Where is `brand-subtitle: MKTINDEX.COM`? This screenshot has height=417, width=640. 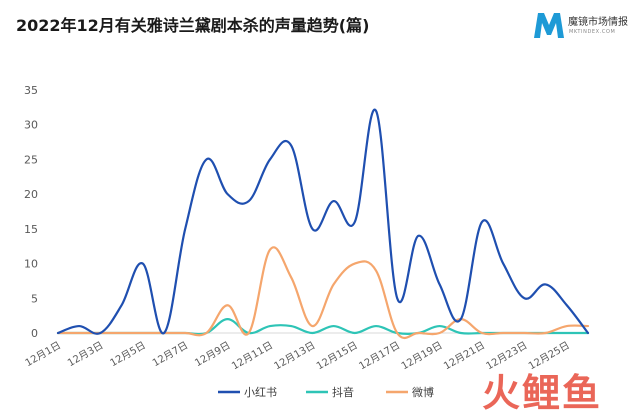
brand-subtitle: MKTINDEX.COM is located at coordinates (592, 32).